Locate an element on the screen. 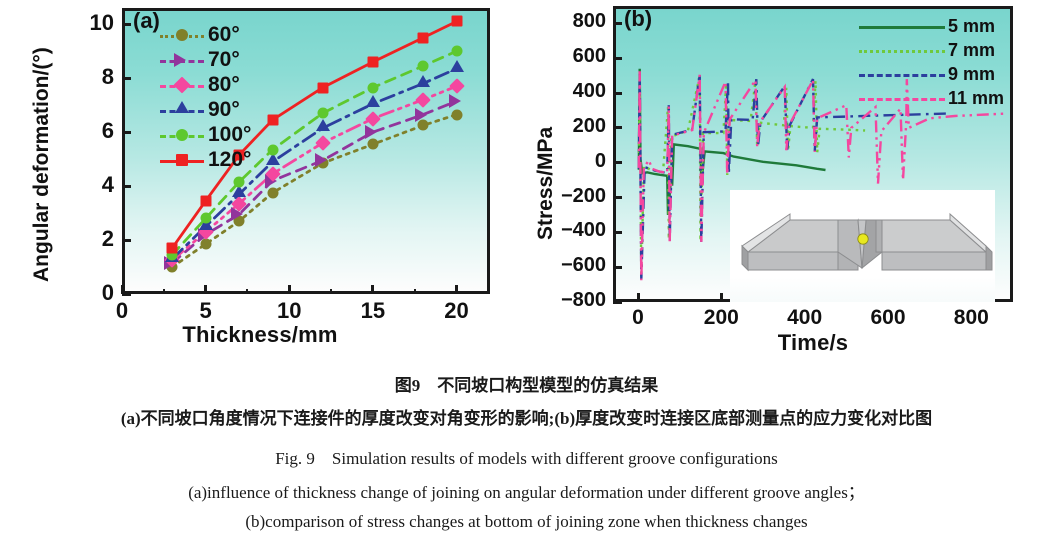  panel-a-xtick-minor is located at coordinates (331, 291).